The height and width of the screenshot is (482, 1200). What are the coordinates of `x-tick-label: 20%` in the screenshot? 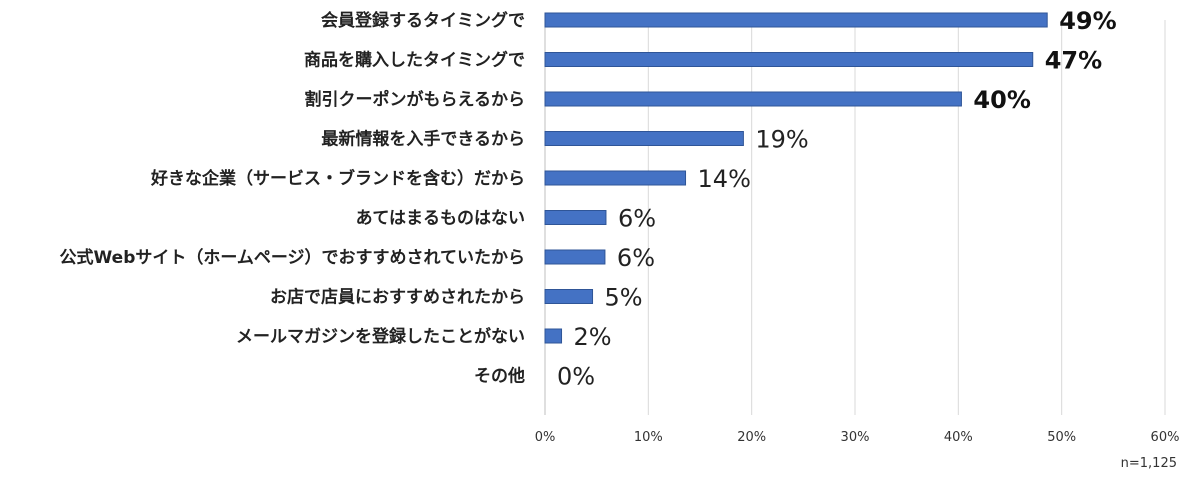 It's located at (751, 437).